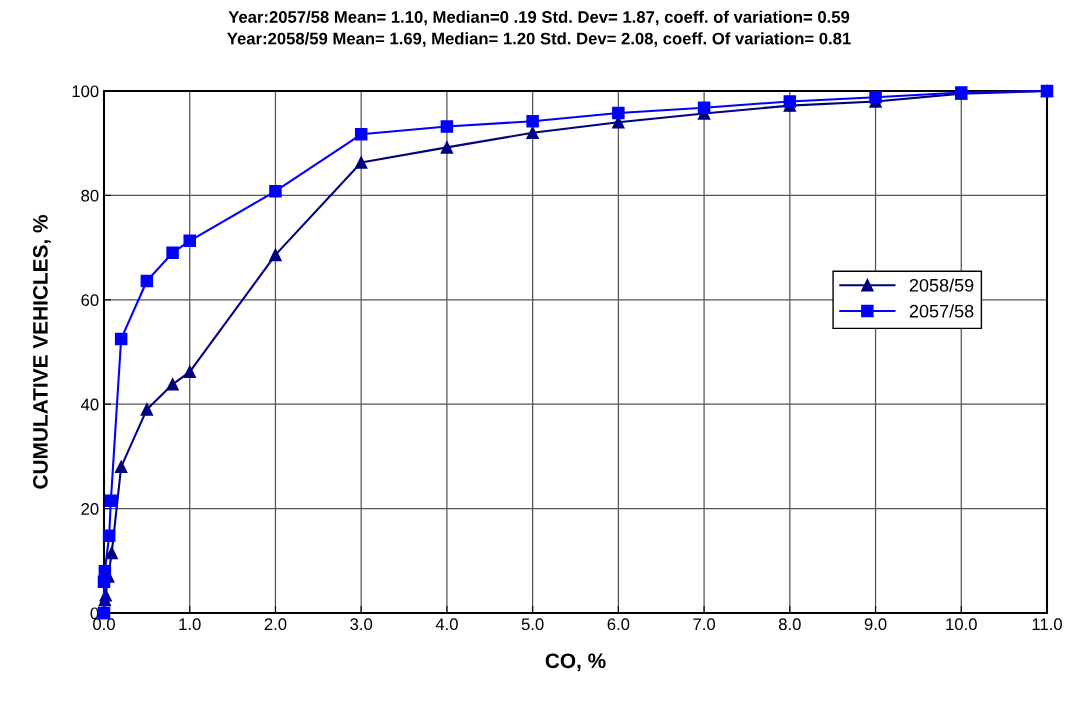 The width and height of the screenshot is (1078, 711). I want to click on x-tick-label: 1.0, so click(190, 624).